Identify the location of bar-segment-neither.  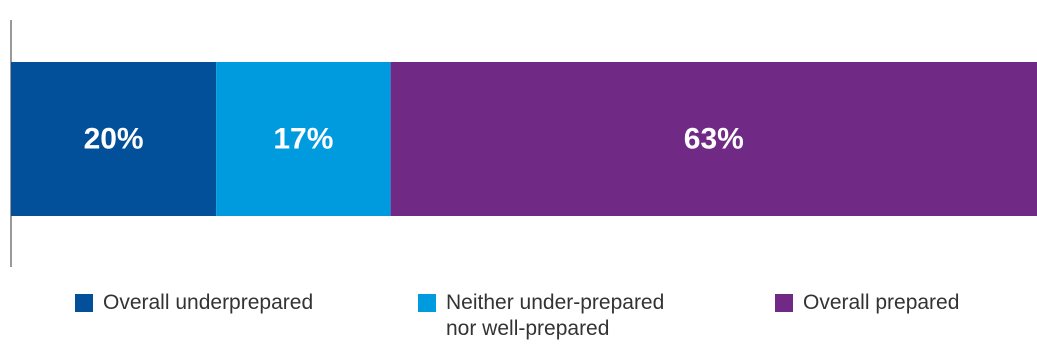
(303, 139).